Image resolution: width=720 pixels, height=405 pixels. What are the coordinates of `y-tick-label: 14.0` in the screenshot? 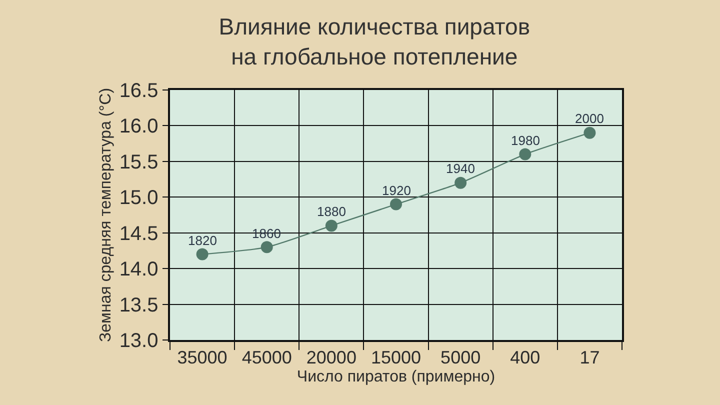 It's located at (138, 269).